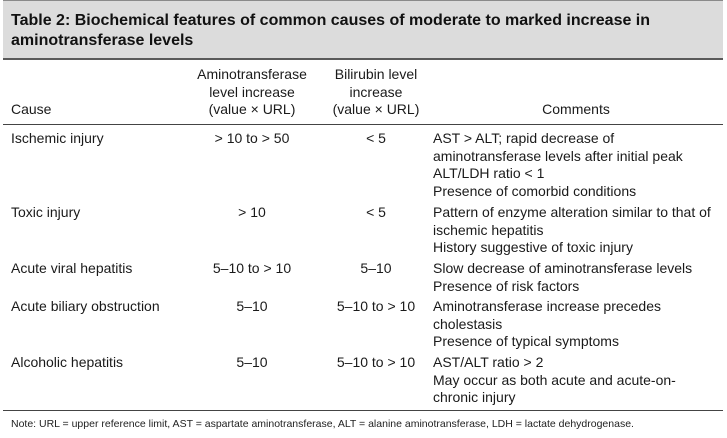 This screenshot has height=438, width=727. What do you see at coordinates (67, 362) in the screenshot?
I see `row-cause: Alcoholic hepatitis` at bounding box center [67, 362].